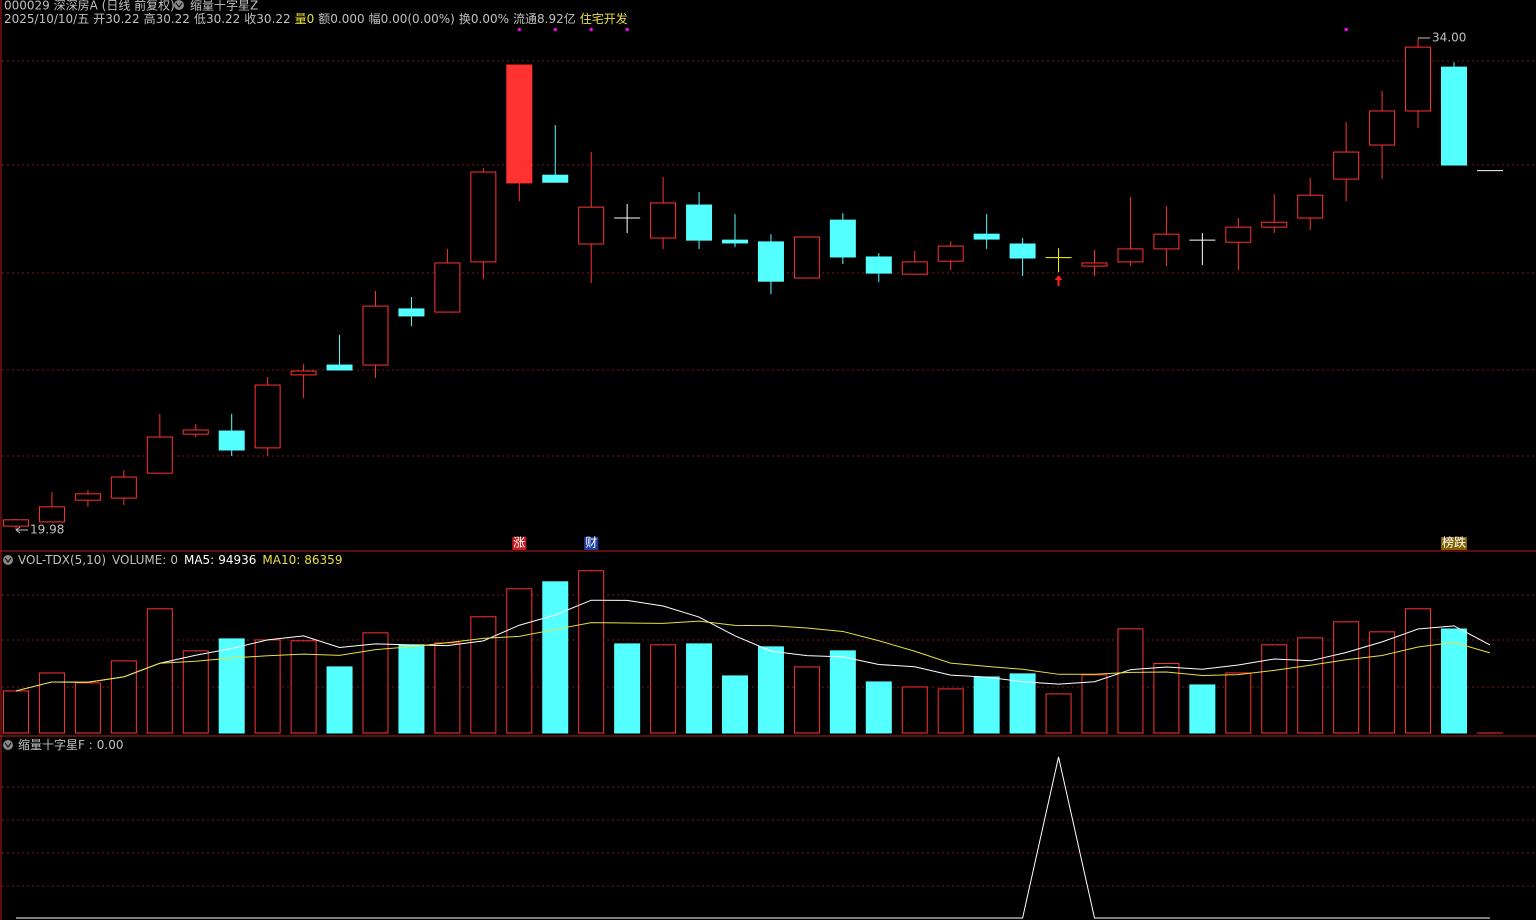 Image resolution: width=1536 pixels, height=920 pixels. I want to click on event-label: 财, so click(591, 543).